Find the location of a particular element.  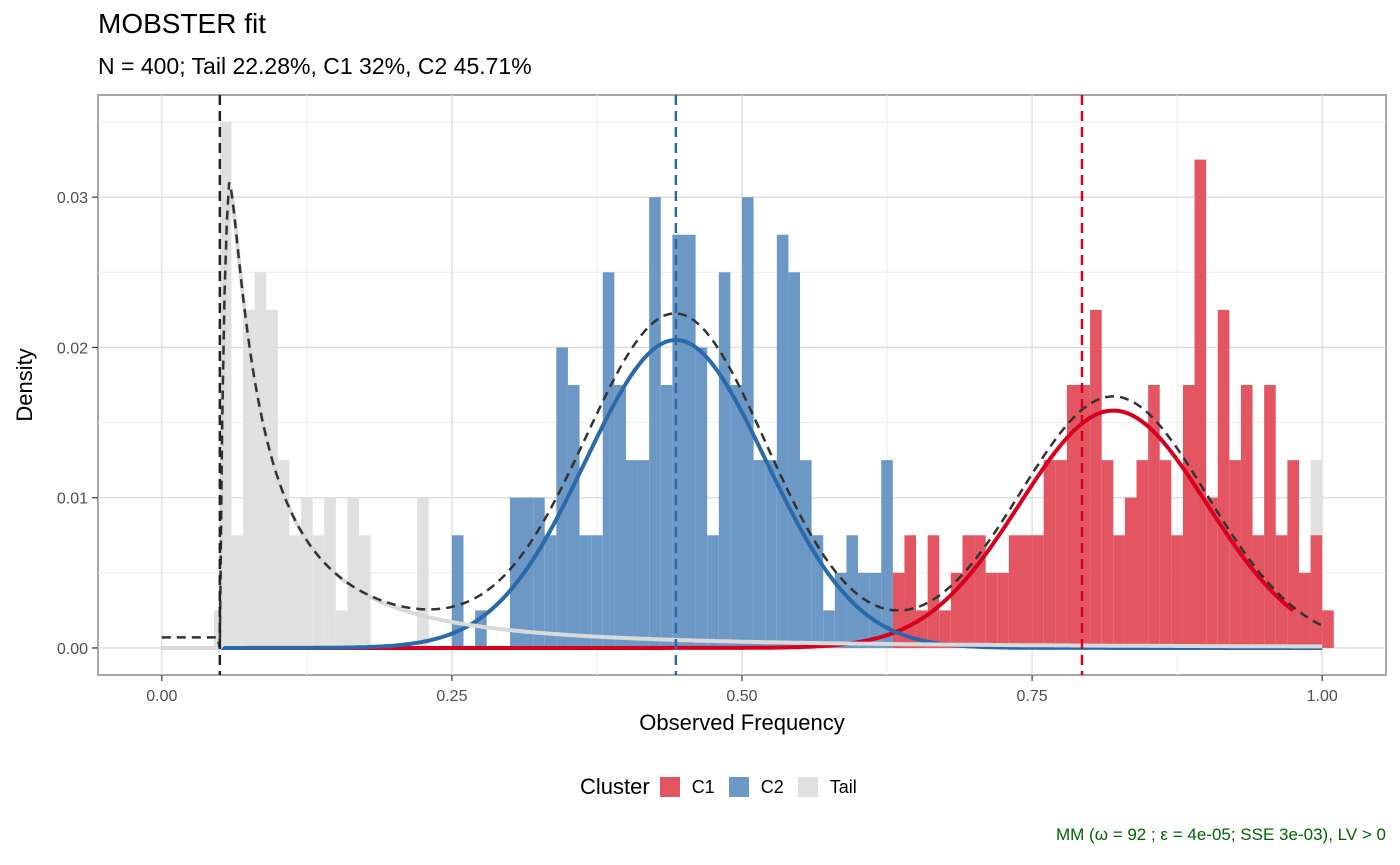

legend-item-tail: Tail is located at coordinates (827, 787).